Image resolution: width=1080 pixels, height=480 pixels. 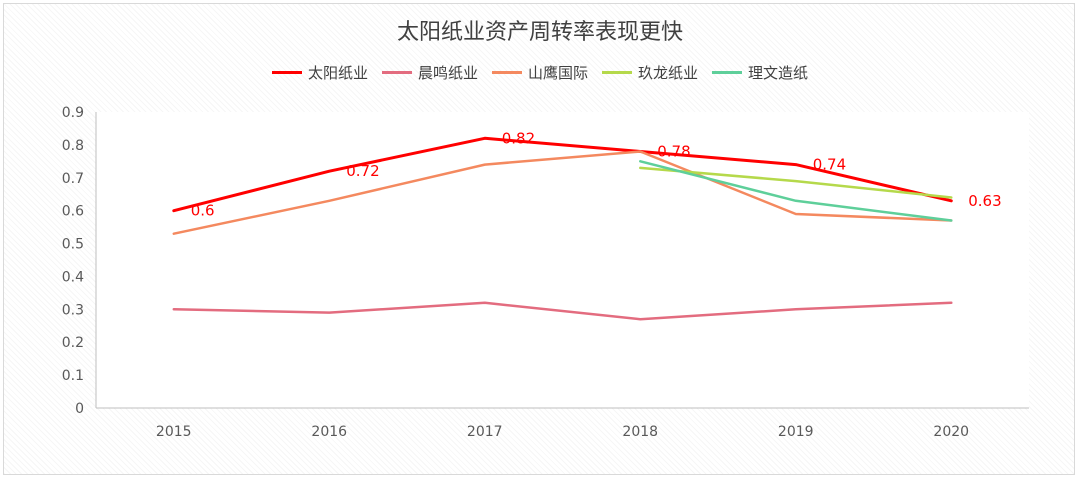 What do you see at coordinates (73, 376) in the screenshot?
I see `y-tick-label: 0.1` at bounding box center [73, 376].